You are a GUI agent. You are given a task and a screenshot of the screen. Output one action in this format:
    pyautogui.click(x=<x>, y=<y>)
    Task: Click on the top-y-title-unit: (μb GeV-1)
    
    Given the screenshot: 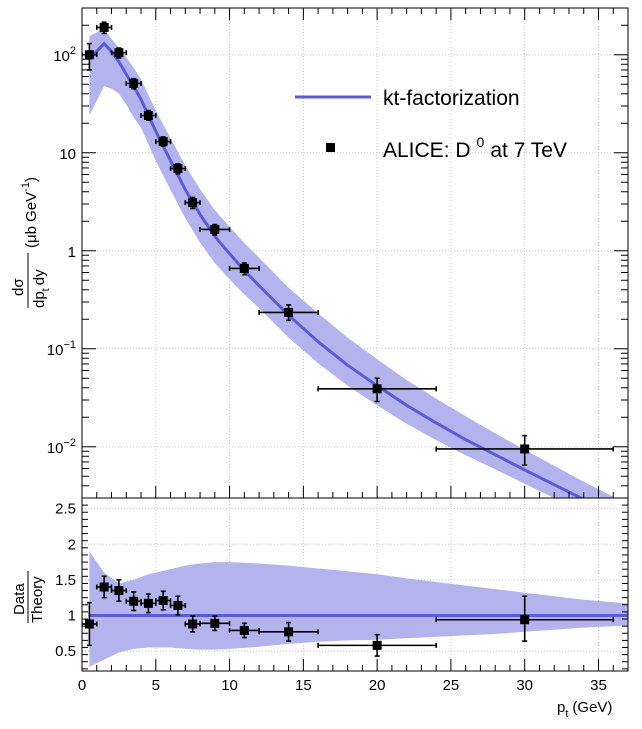 What is the action you would take?
    pyautogui.click(x=30, y=212)
    